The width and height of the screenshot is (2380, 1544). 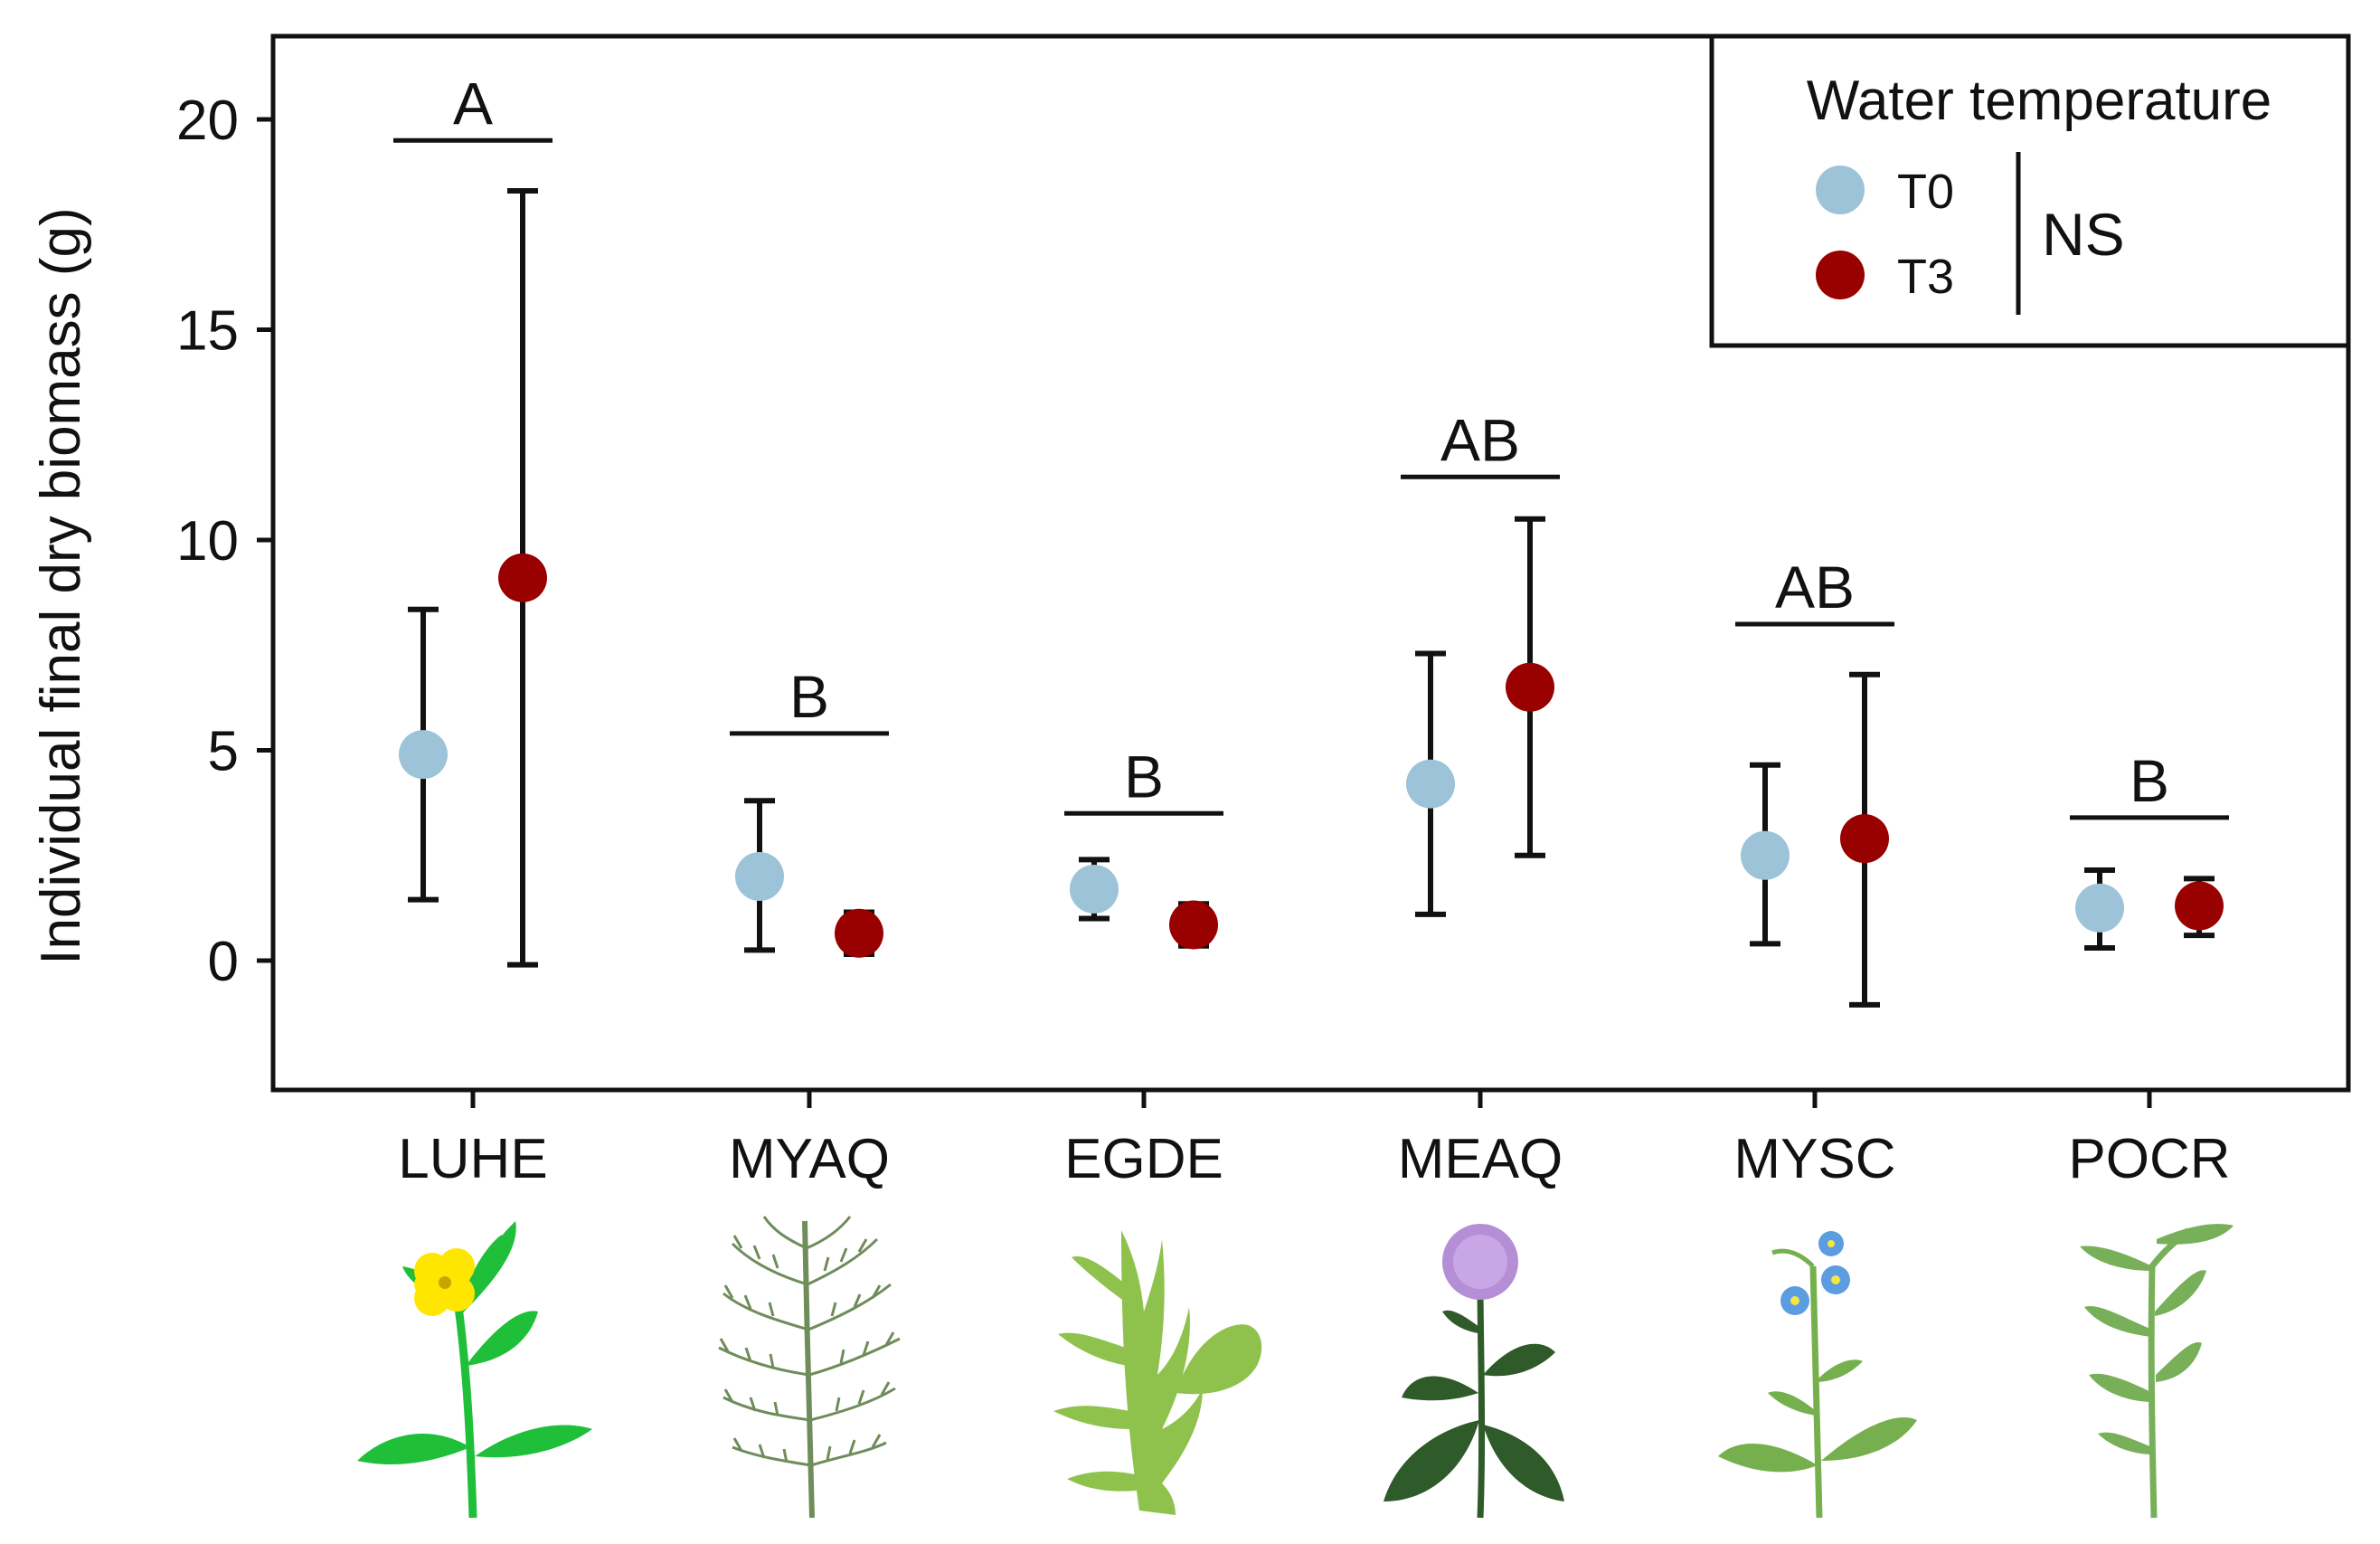 I want to click on mean-point-t0-luhe, so click(x=424, y=755).